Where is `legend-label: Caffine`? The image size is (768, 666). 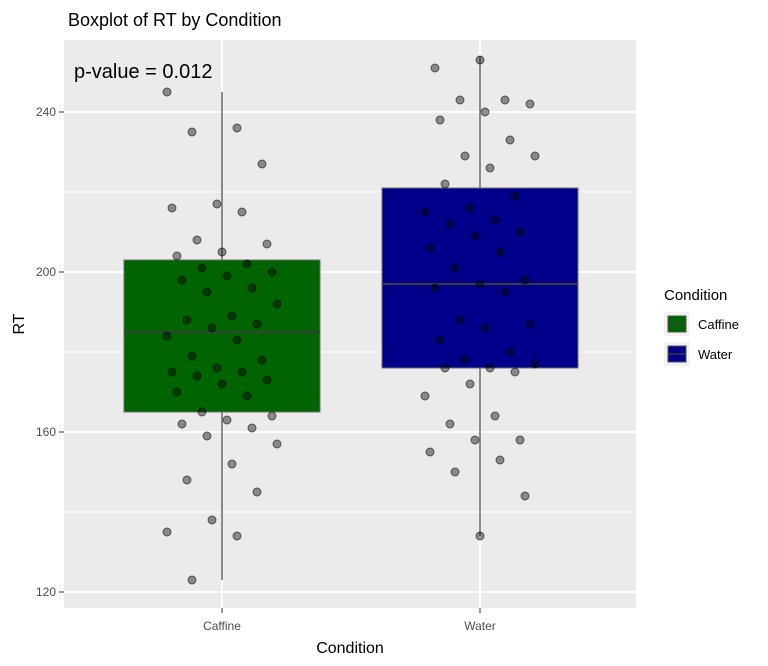 legend-label: Caffine is located at coordinates (718, 324).